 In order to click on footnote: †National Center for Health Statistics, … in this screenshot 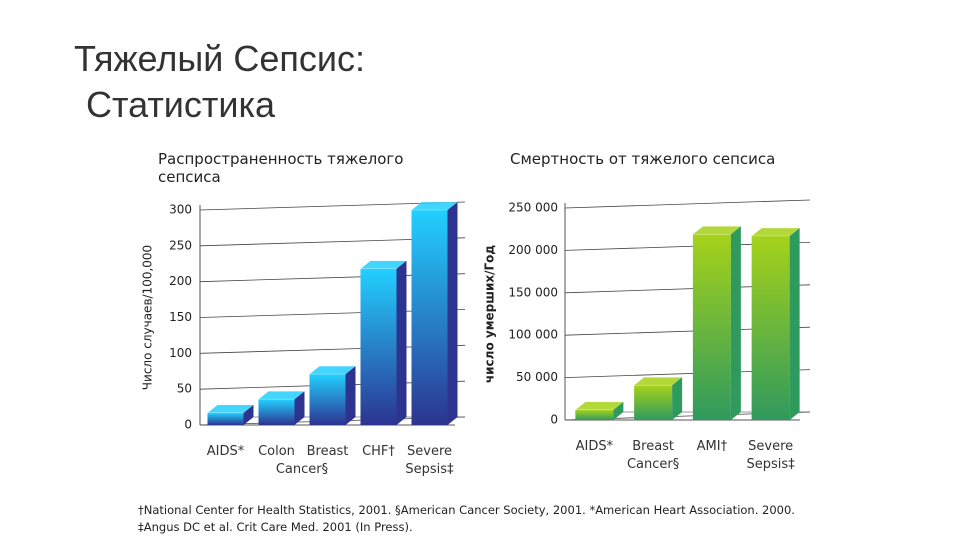, I will do `click(466, 510)`.